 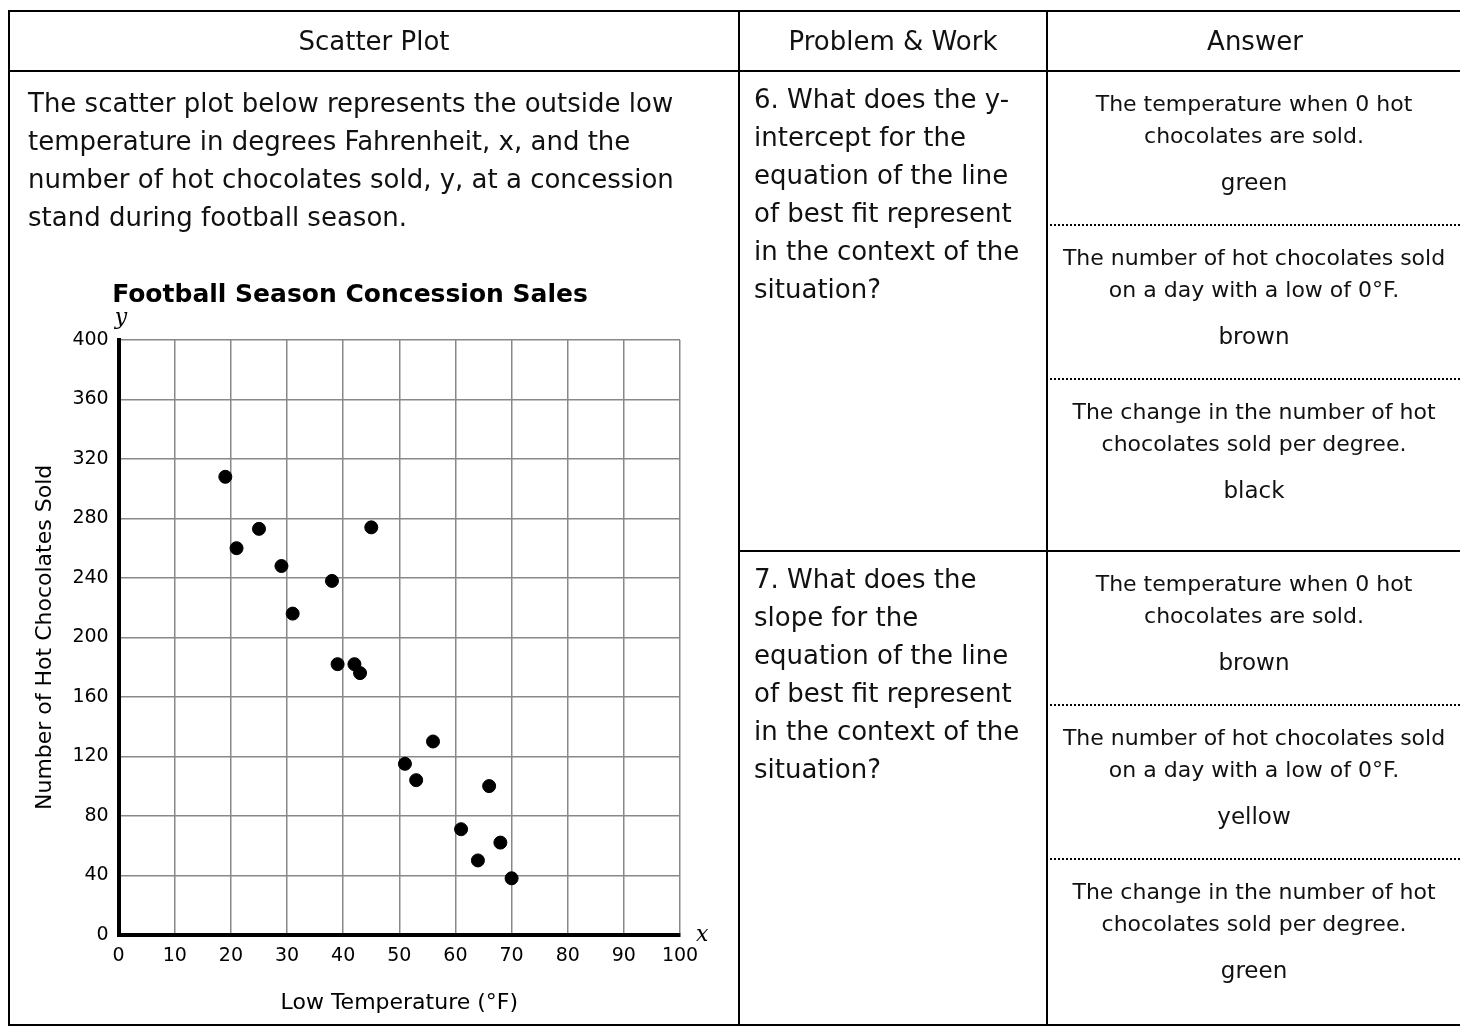 What do you see at coordinates (102, 932) in the screenshot?
I see `y-tick-label: 0` at bounding box center [102, 932].